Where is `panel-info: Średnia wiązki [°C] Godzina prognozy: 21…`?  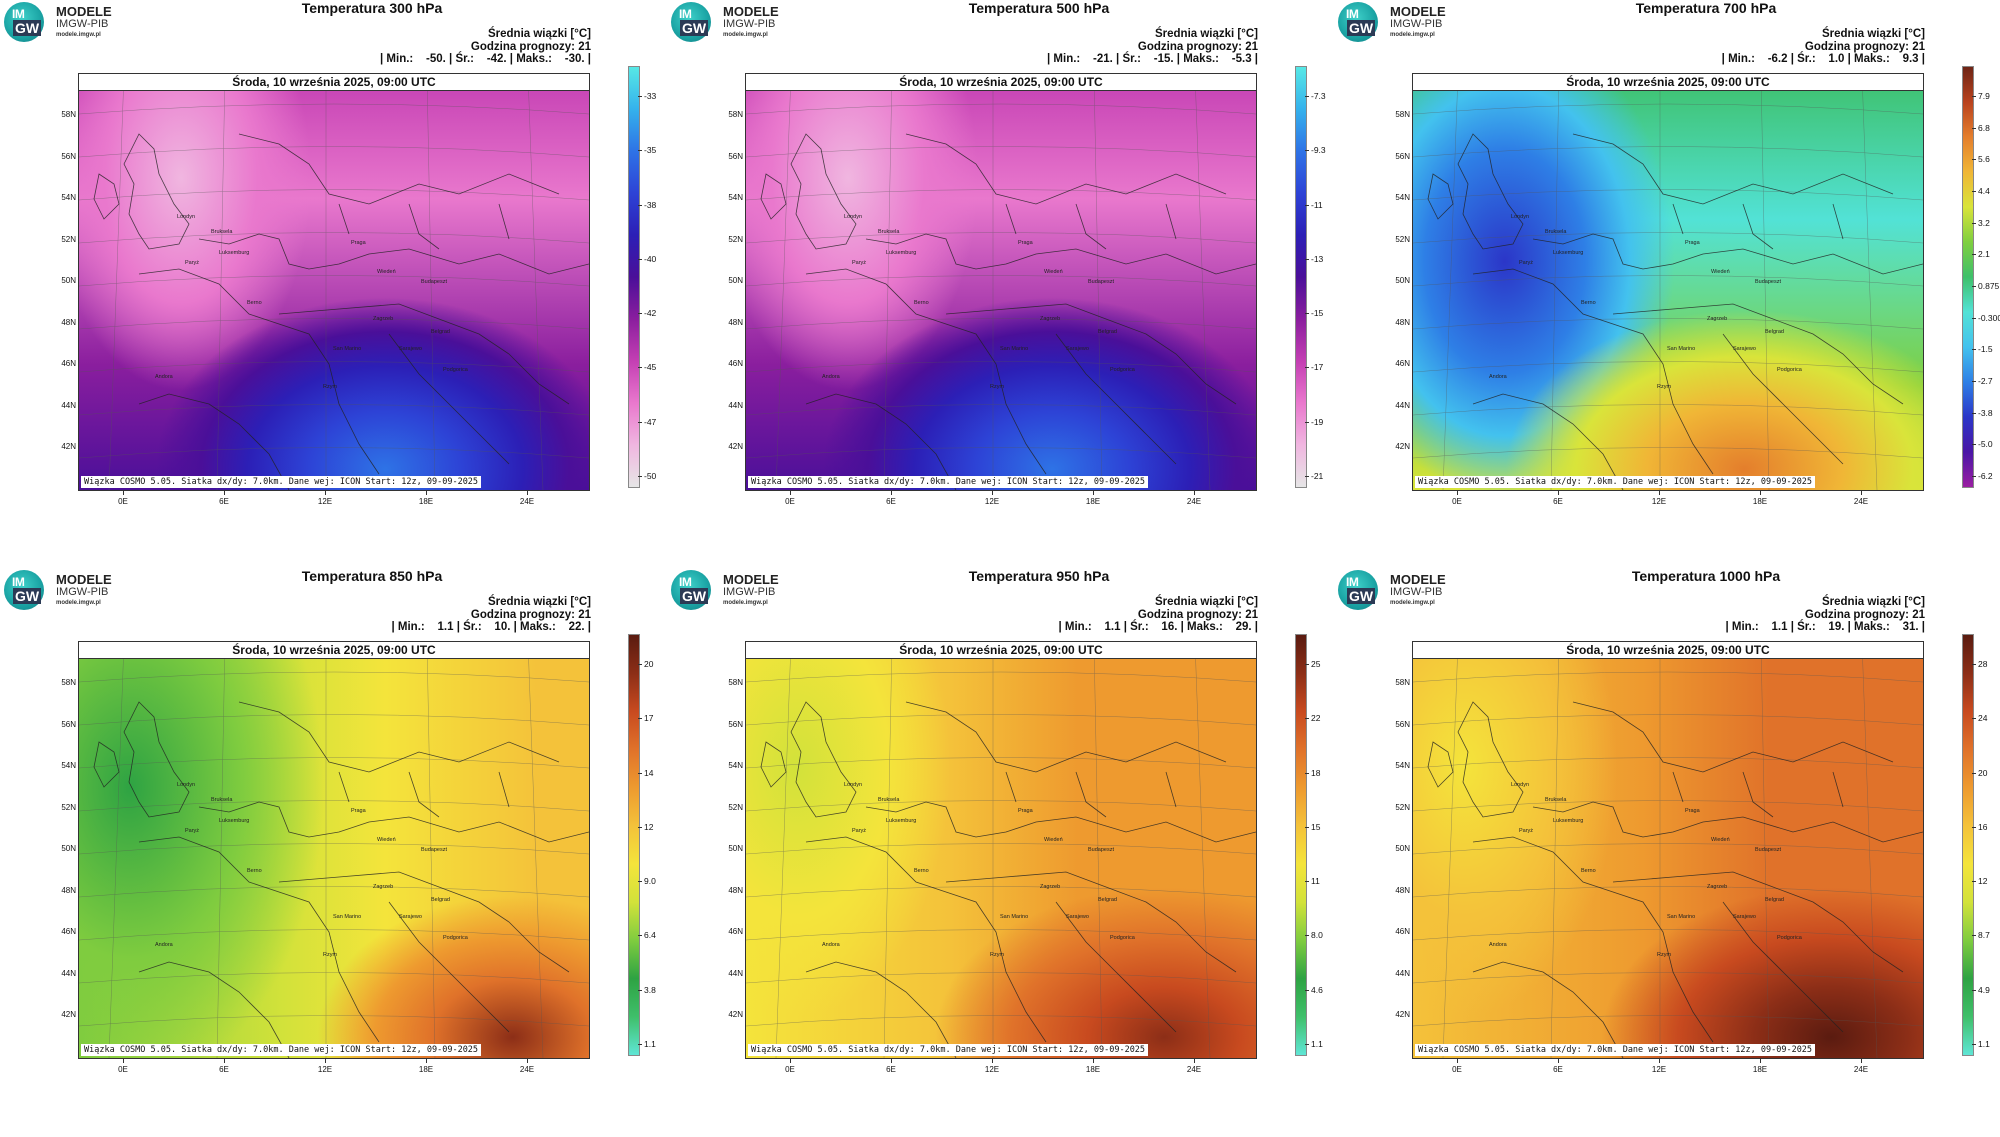 panel-info: Średnia wiązki [°C] Godzina prognozy: 21… is located at coordinates (1823, 47).